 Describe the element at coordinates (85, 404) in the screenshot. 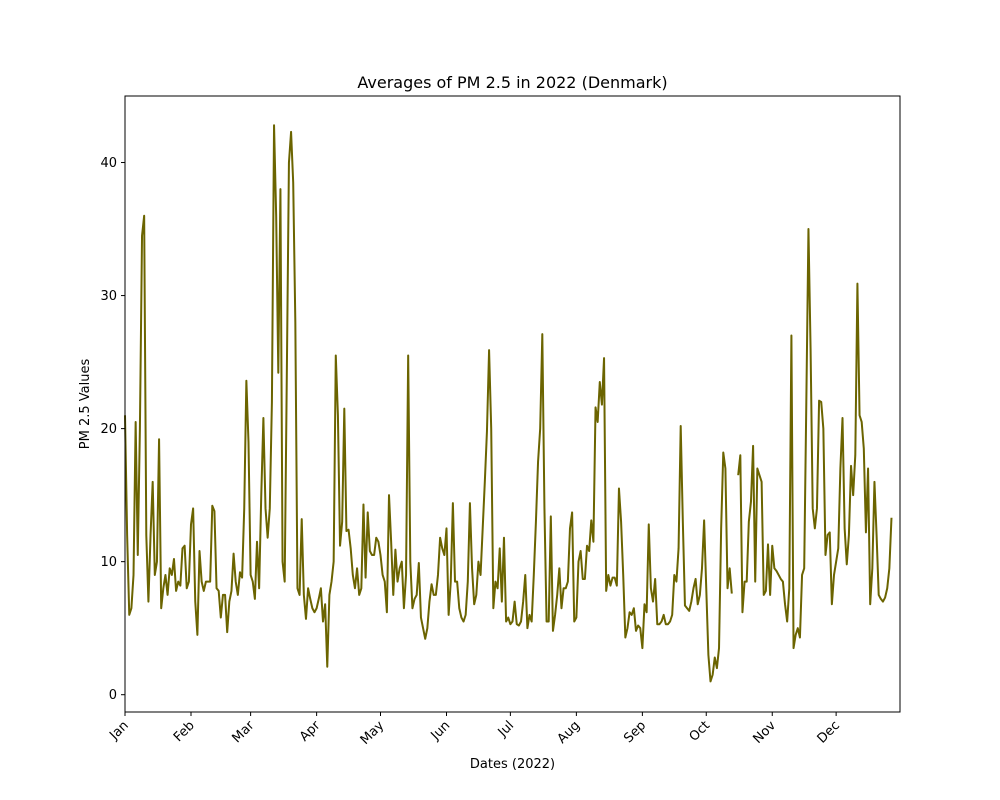

I see `y-axis-label: PM 2.5 Values` at that location.